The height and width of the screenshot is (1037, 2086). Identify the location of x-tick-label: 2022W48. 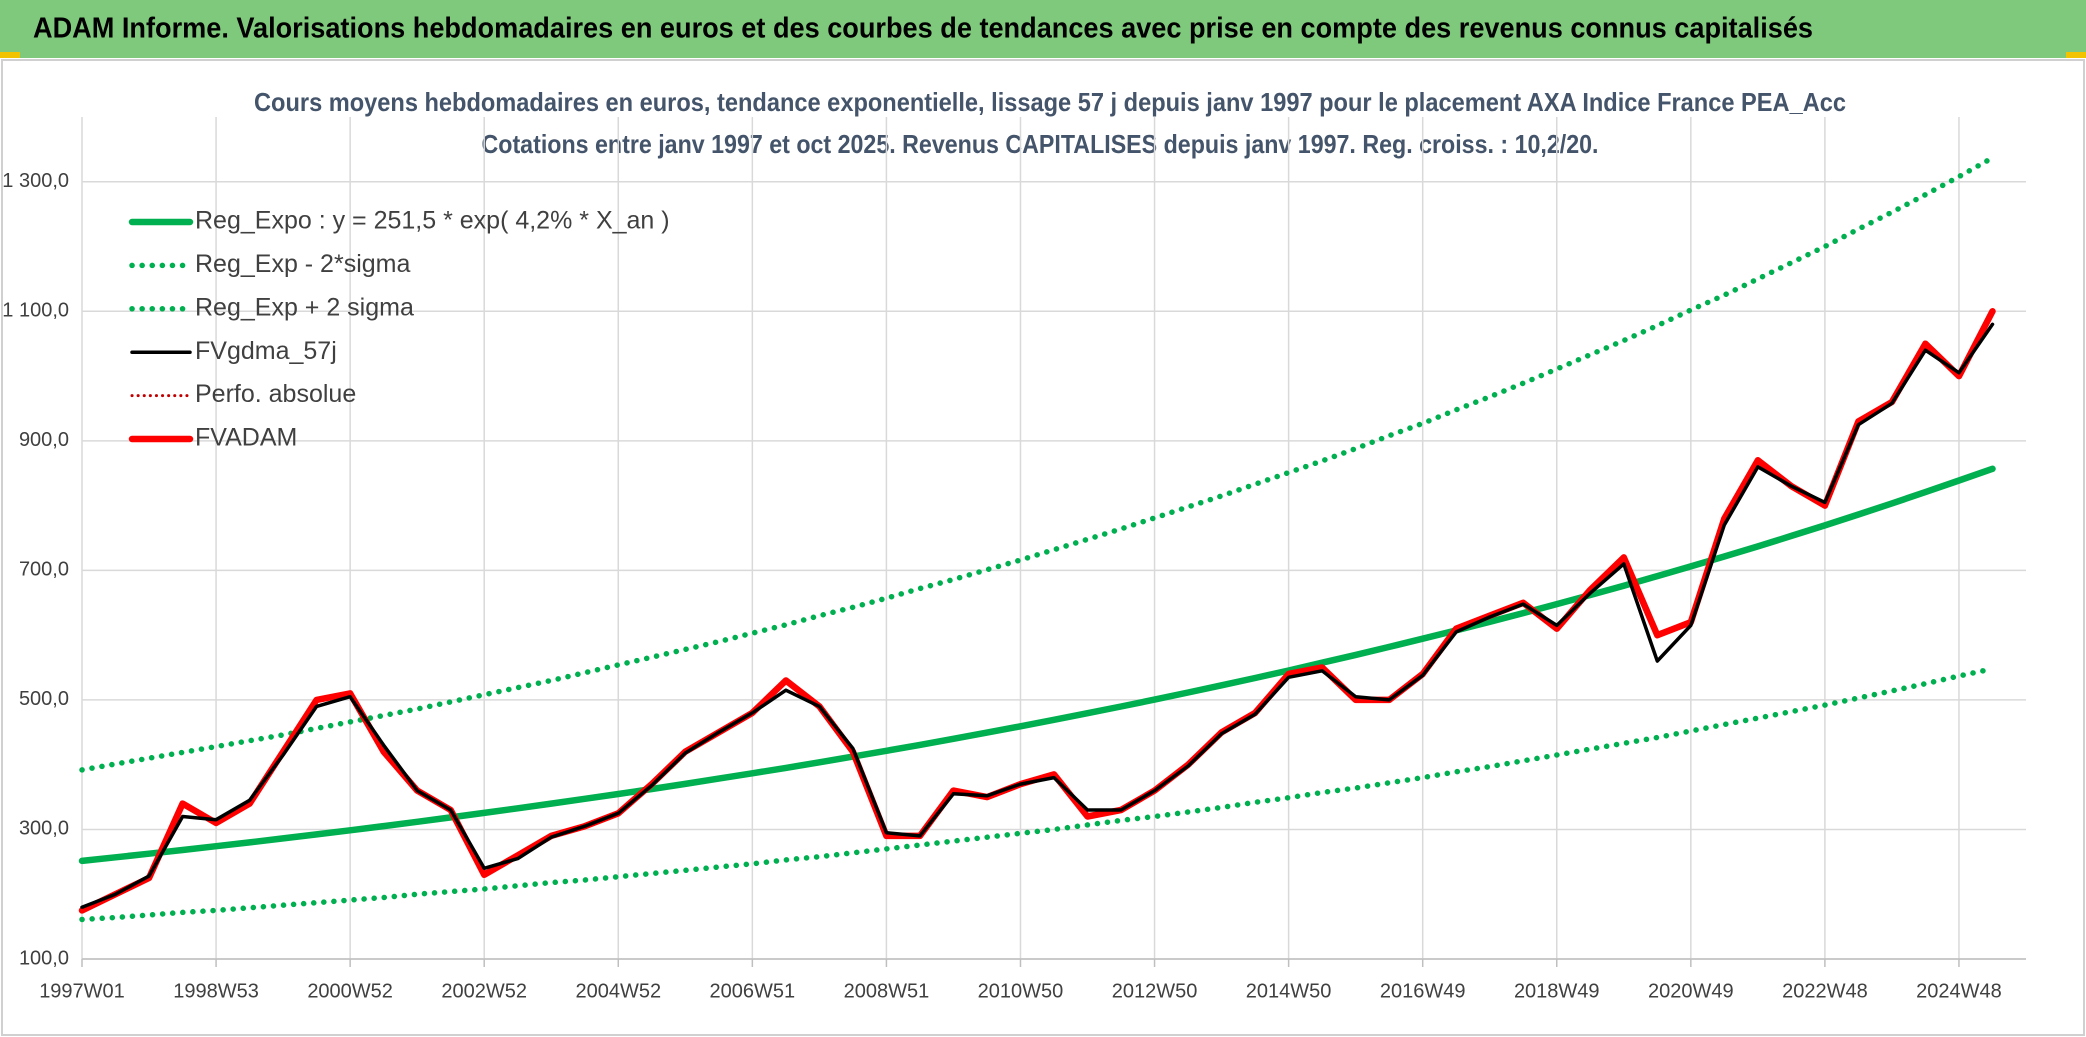
(1825, 991).